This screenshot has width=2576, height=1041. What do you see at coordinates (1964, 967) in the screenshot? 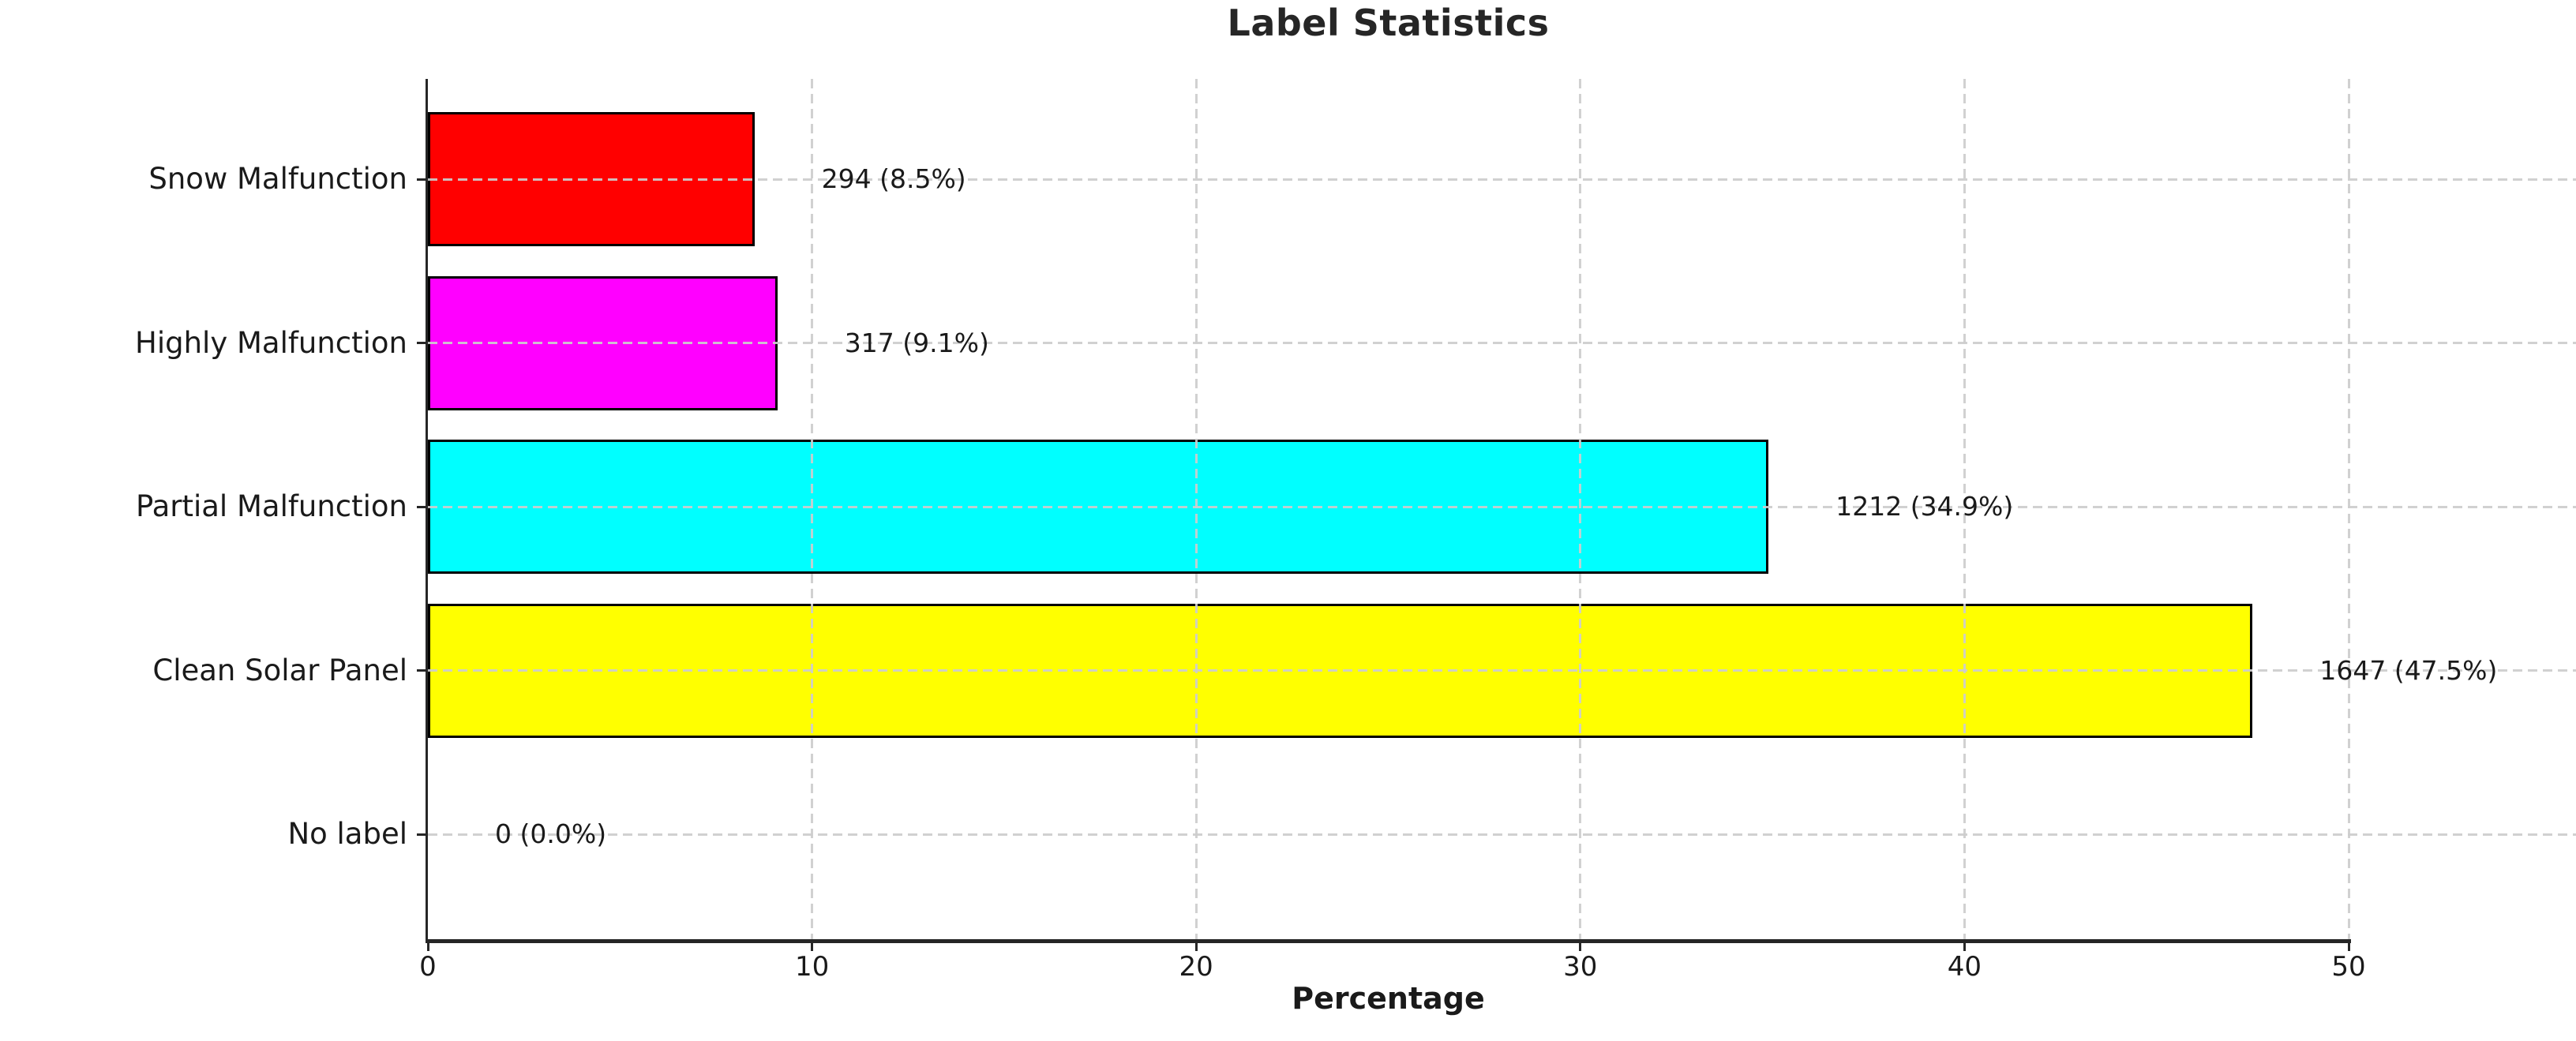
I see `x-tick-label: 40` at bounding box center [1964, 967].